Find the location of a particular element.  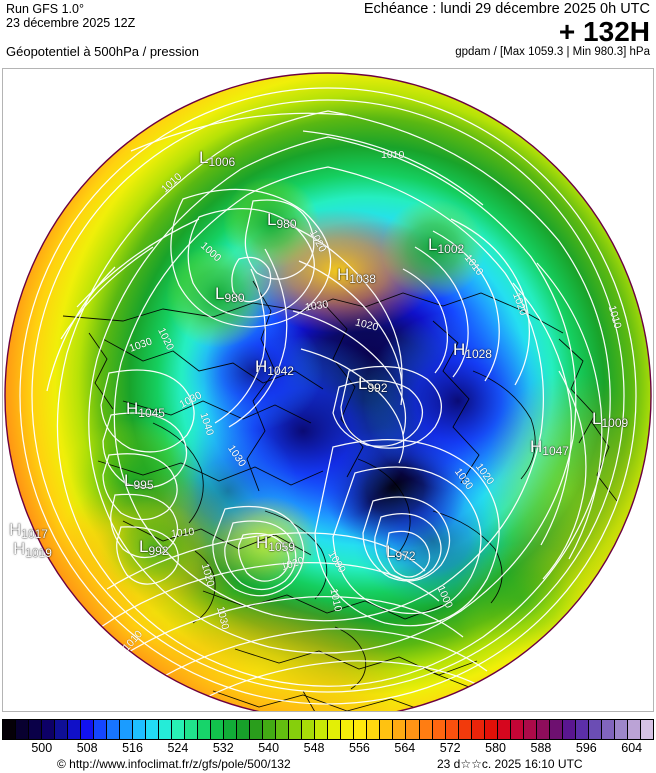

colorbar-tick-500: 500 is located at coordinates (42, 748).